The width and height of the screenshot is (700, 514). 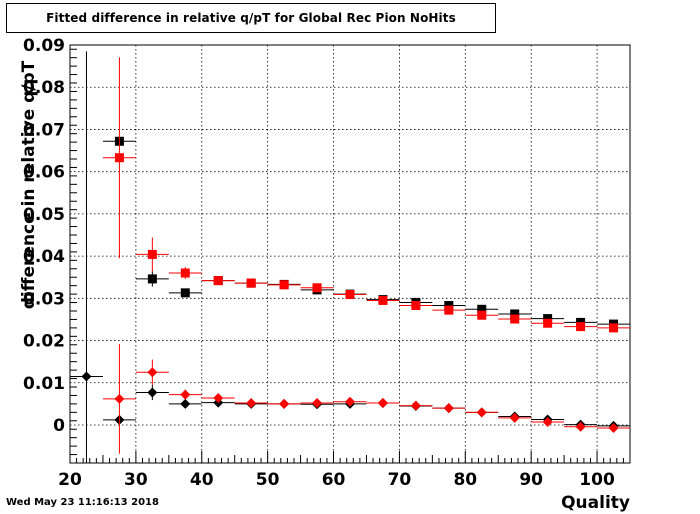 What do you see at coordinates (44, 215) in the screenshot?
I see `y-tick-label: 0.05` at bounding box center [44, 215].